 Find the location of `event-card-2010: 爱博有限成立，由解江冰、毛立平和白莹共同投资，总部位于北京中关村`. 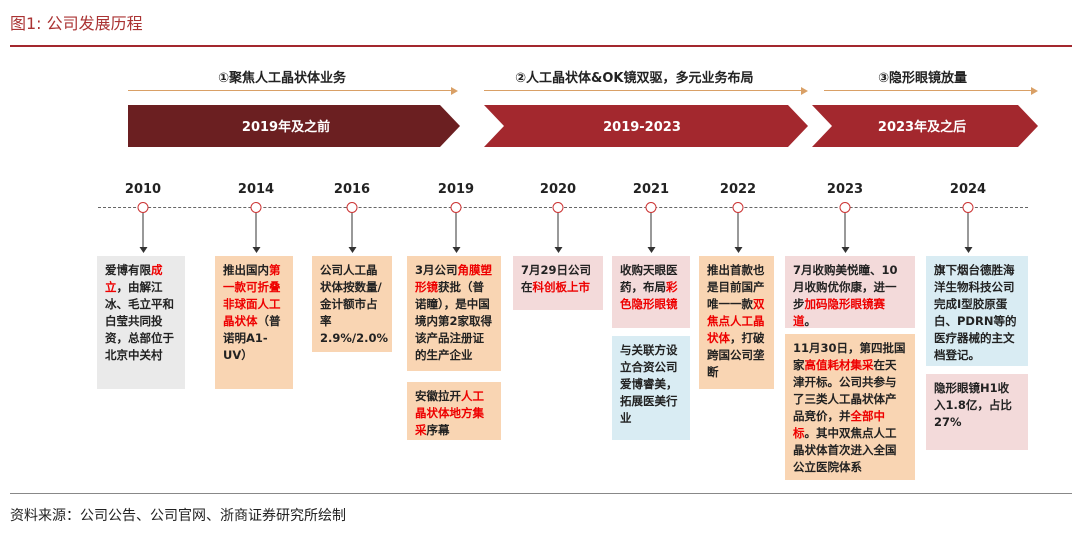

event-card-2010: 爱博有限成立，由解江冰、毛立平和白莹共同投资，总部位于北京中关村 is located at coordinates (141, 322).